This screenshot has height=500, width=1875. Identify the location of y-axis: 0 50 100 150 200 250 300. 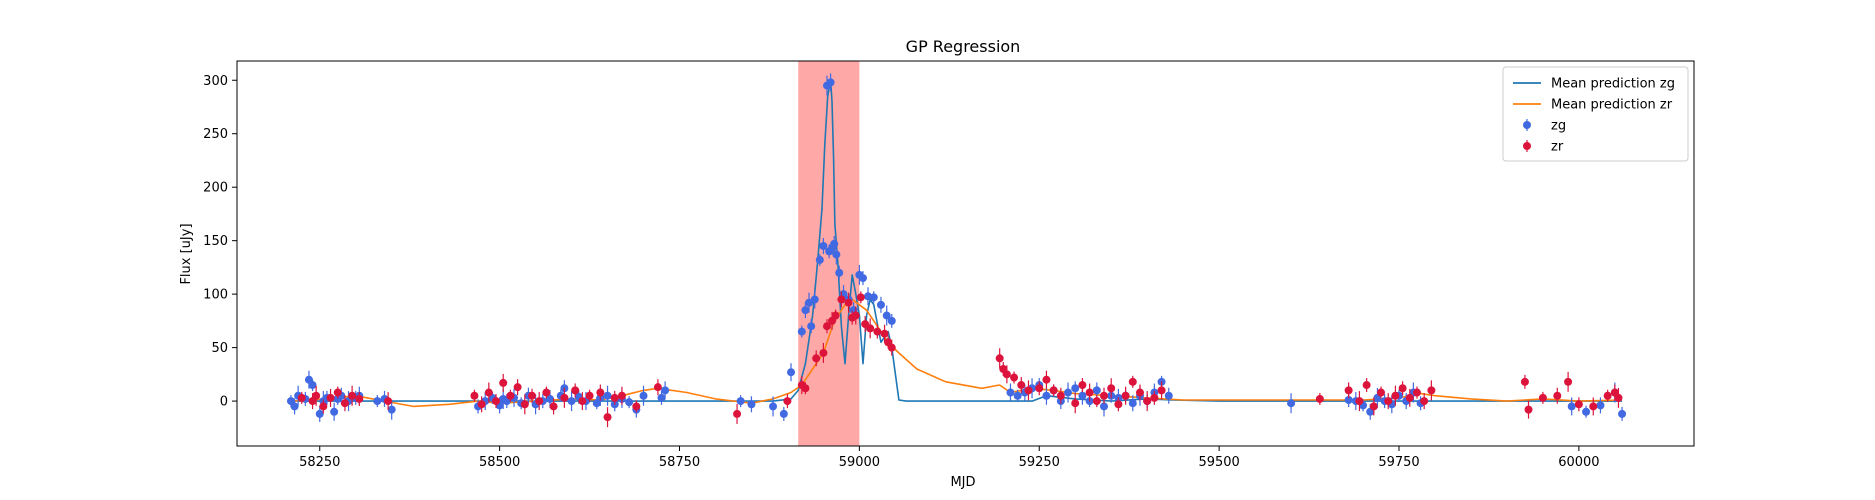
(220, 242).